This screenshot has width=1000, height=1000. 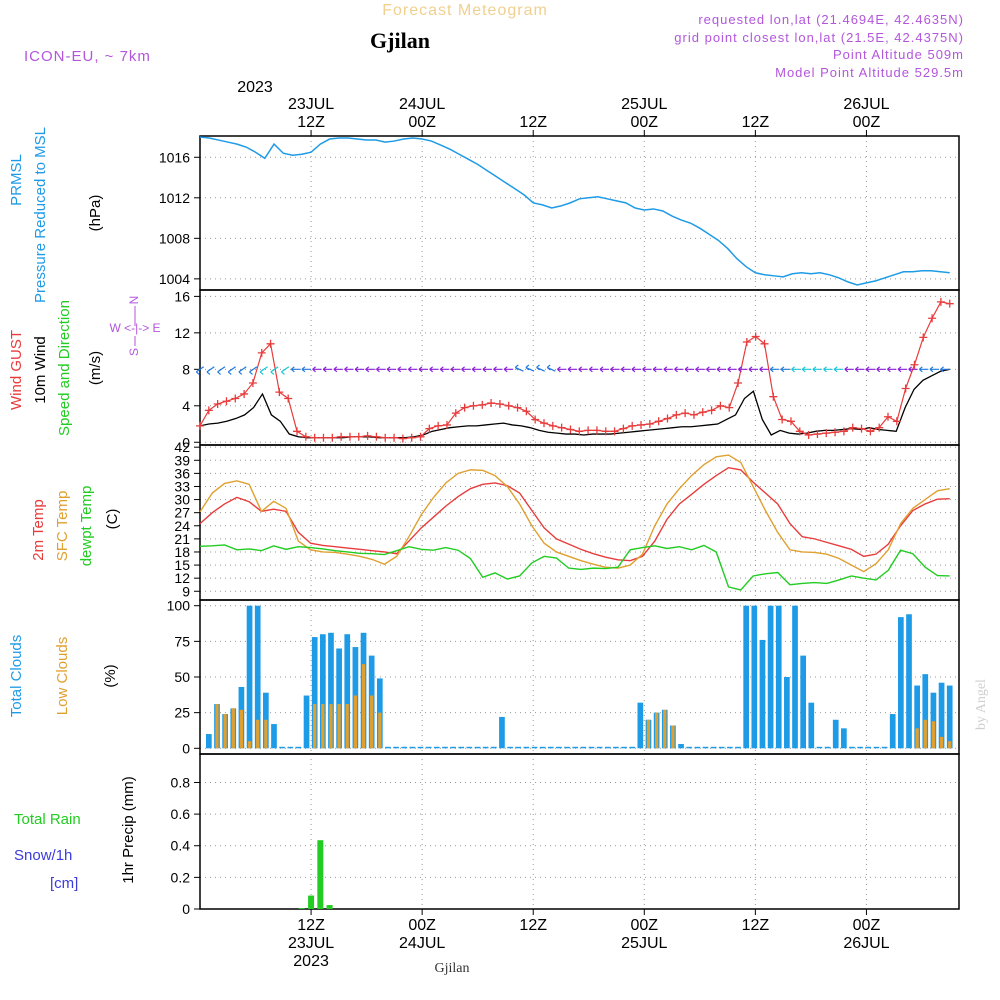 I want to click on y-tick-label: 16, so click(x=182, y=296).